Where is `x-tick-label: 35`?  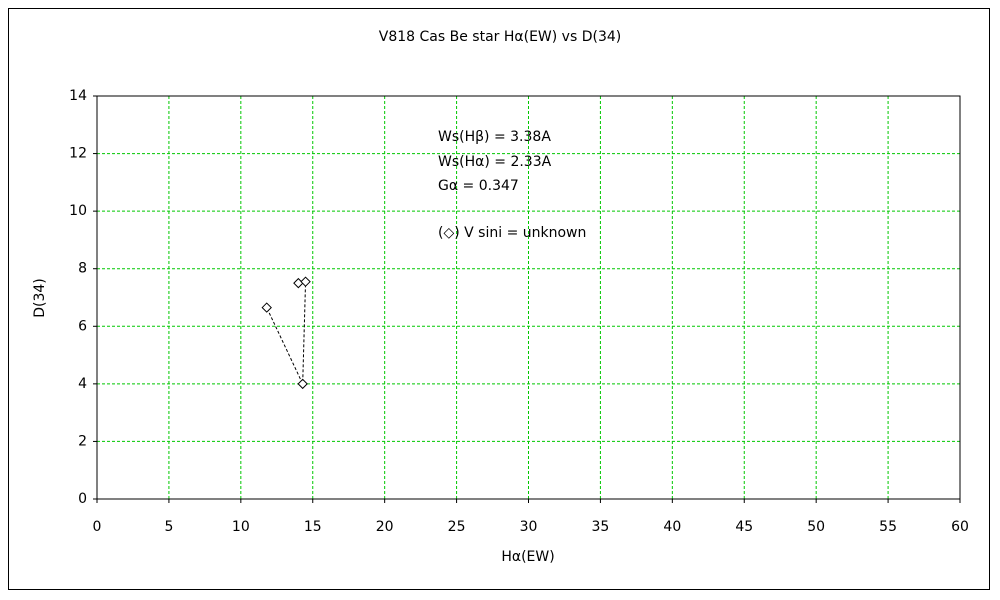 x-tick-label: 35 is located at coordinates (601, 527).